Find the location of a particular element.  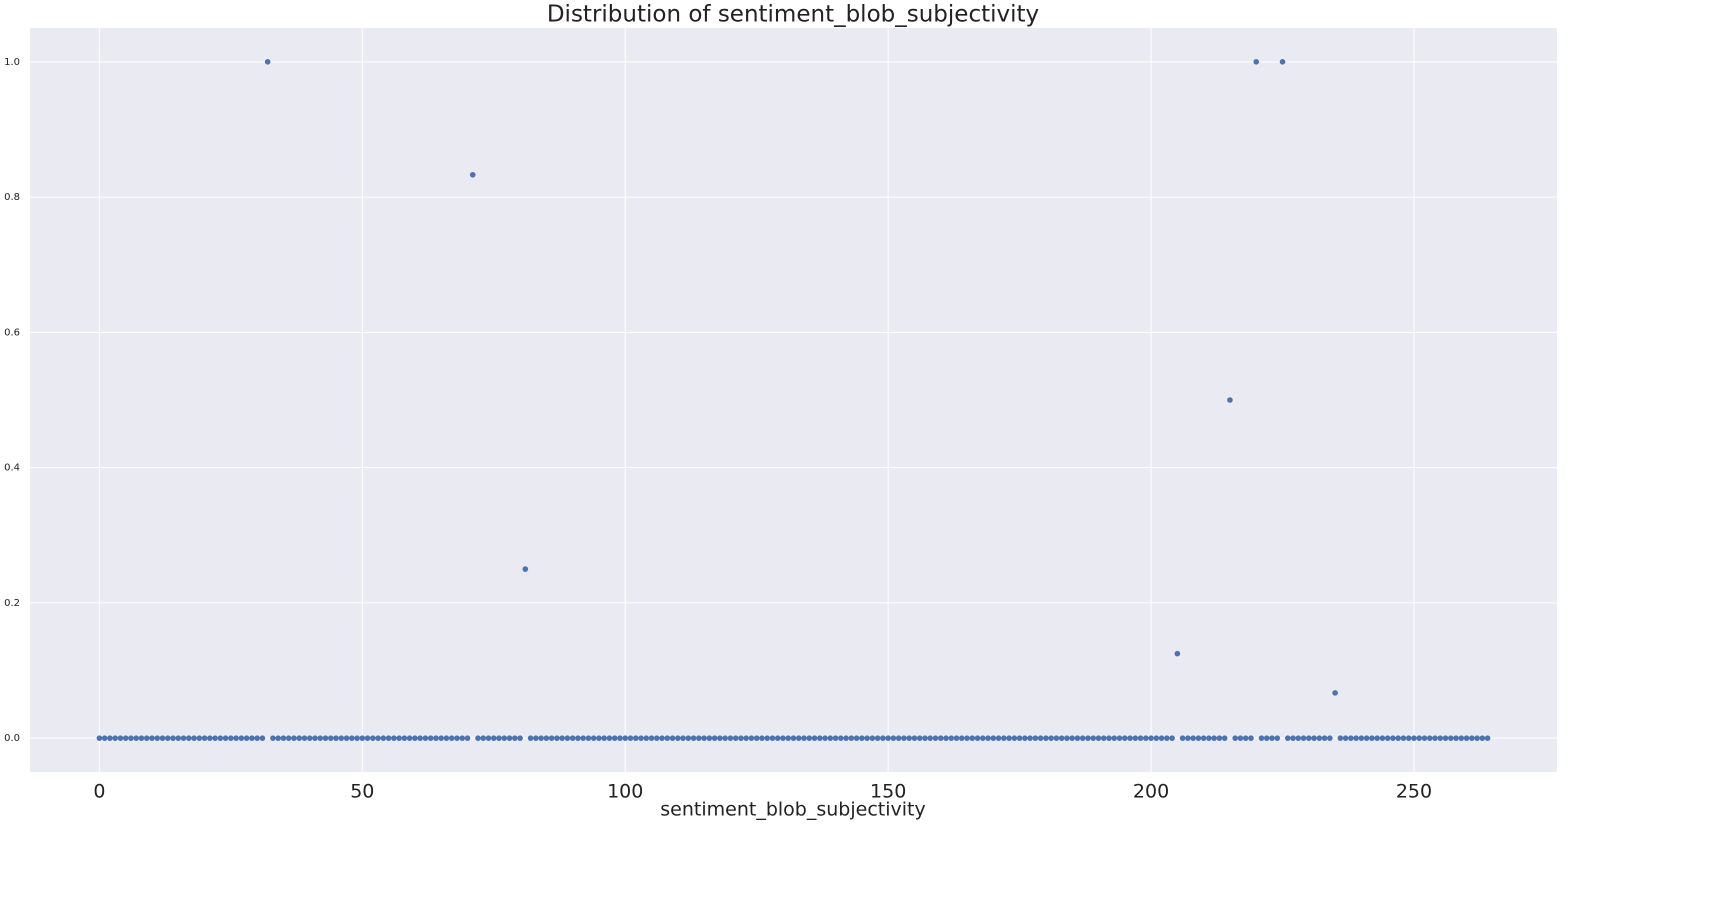

x-tick-label: 250 is located at coordinates (1414, 792).